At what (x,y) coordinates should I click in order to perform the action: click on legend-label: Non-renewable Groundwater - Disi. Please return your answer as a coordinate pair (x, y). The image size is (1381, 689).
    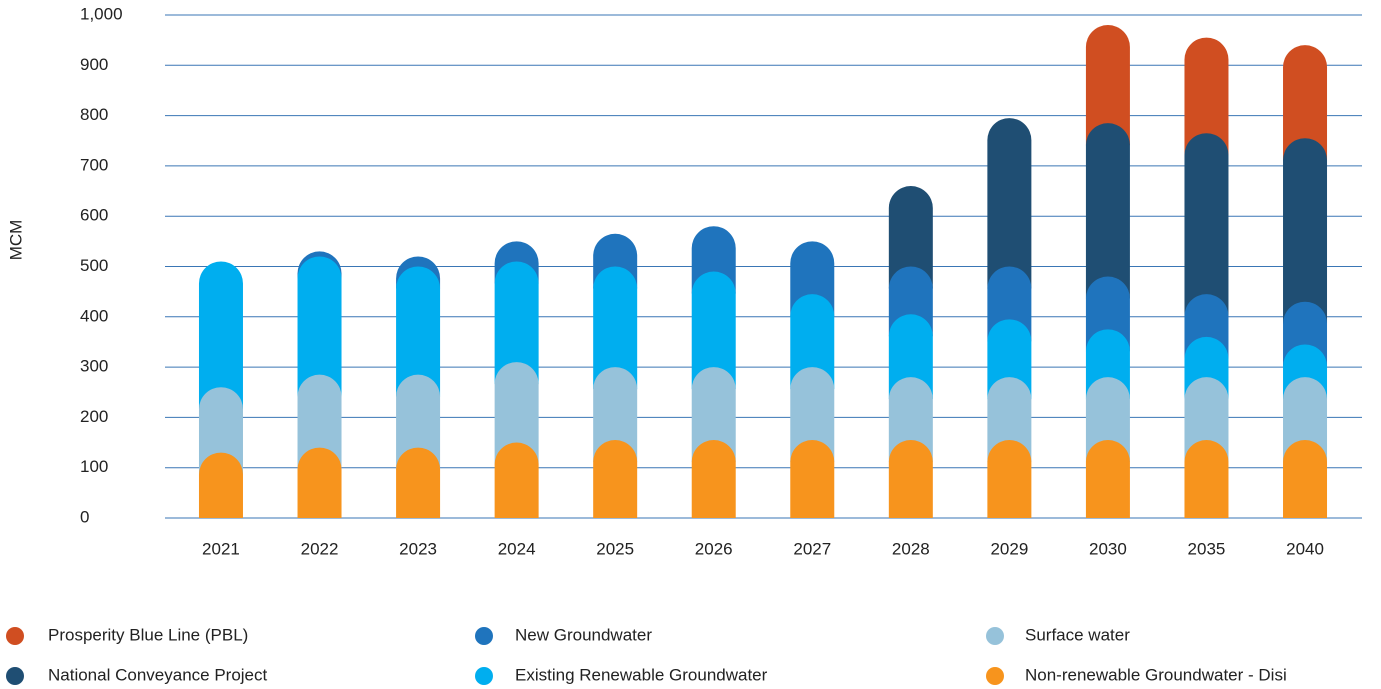
    Looking at the image, I should click on (1156, 674).